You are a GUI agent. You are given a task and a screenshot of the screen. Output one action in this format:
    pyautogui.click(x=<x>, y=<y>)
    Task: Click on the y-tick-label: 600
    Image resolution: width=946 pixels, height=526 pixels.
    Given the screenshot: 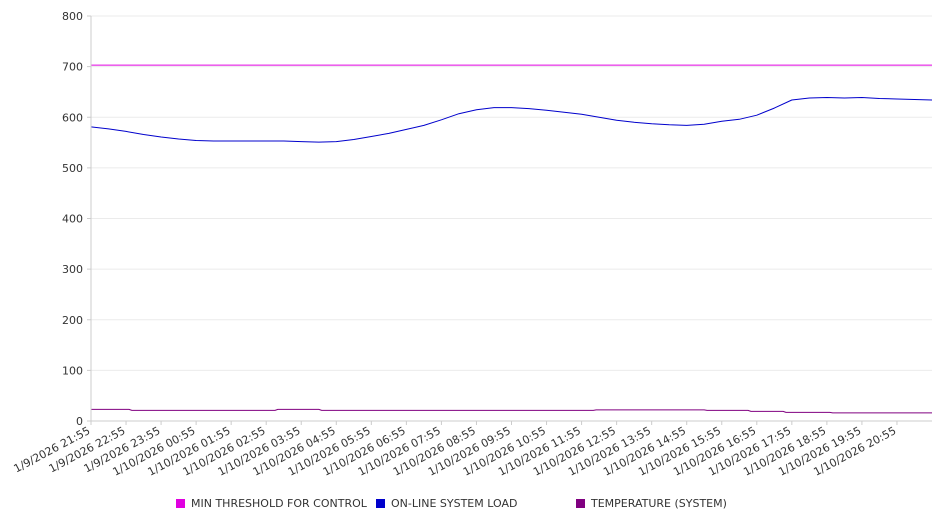 What is the action you would take?
    pyautogui.click(x=72, y=117)
    